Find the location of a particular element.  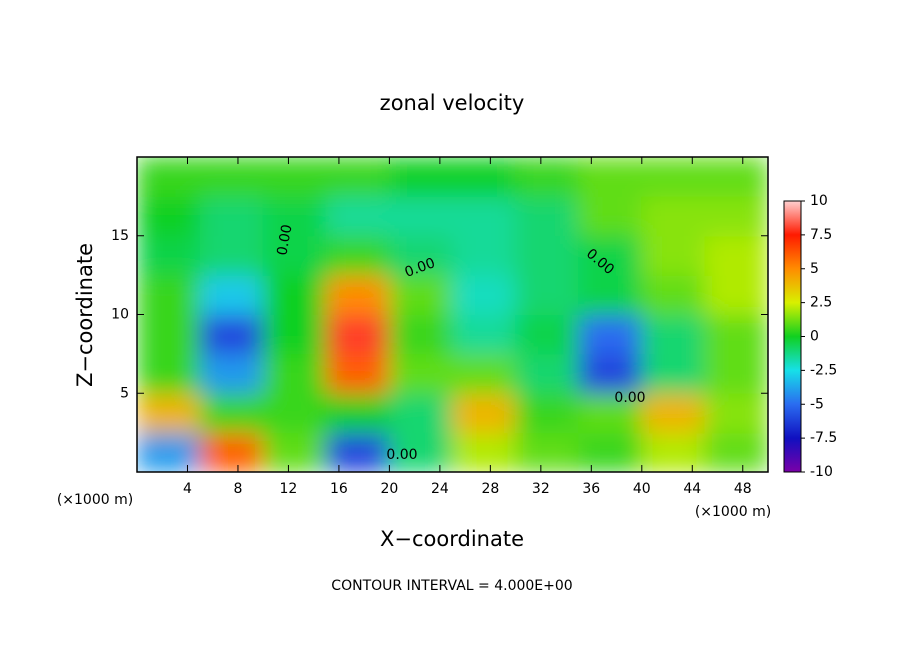

x-tick-label: 24 is located at coordinates (440, 489).